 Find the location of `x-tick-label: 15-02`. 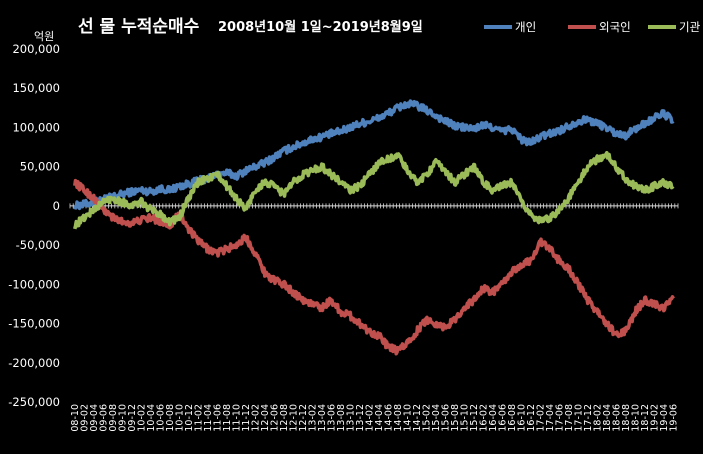

x-tick-label: 15-02 is located at coordinates (426, 418).